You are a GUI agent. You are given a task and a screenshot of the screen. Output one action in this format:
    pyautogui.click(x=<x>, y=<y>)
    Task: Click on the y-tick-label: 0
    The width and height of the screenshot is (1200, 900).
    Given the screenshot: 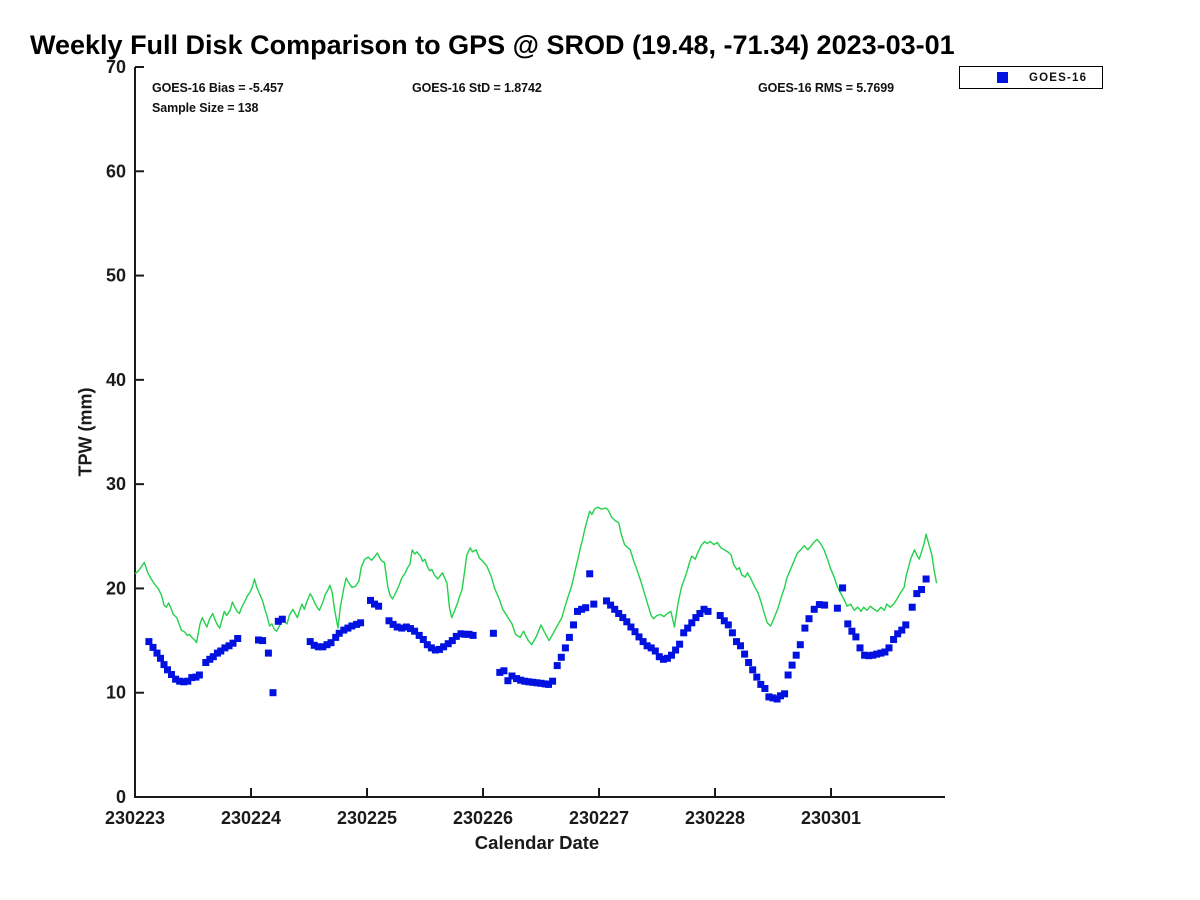 What is the action you would take?
    pyautogui.click(x=121, y=797)
    